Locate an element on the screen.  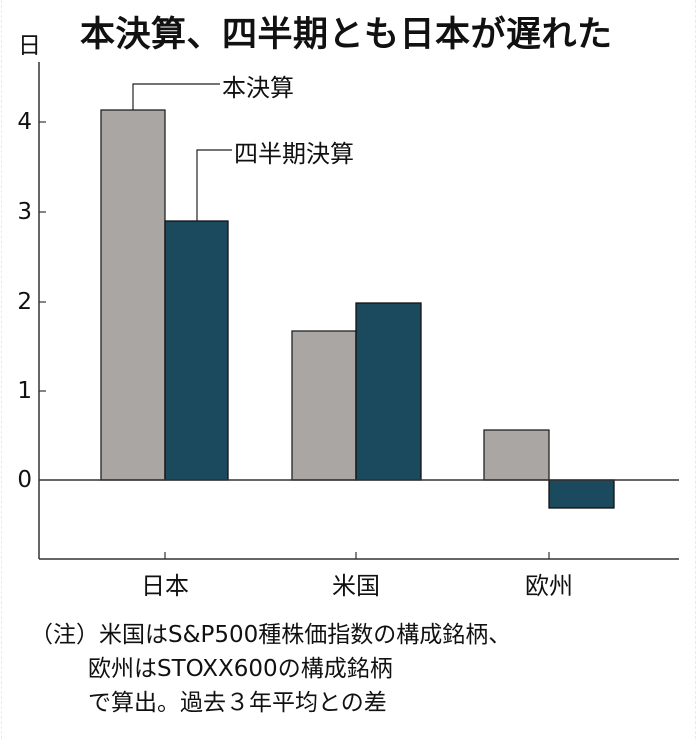
series-label-annual: 本決算 is located at coordinates (258, 88).